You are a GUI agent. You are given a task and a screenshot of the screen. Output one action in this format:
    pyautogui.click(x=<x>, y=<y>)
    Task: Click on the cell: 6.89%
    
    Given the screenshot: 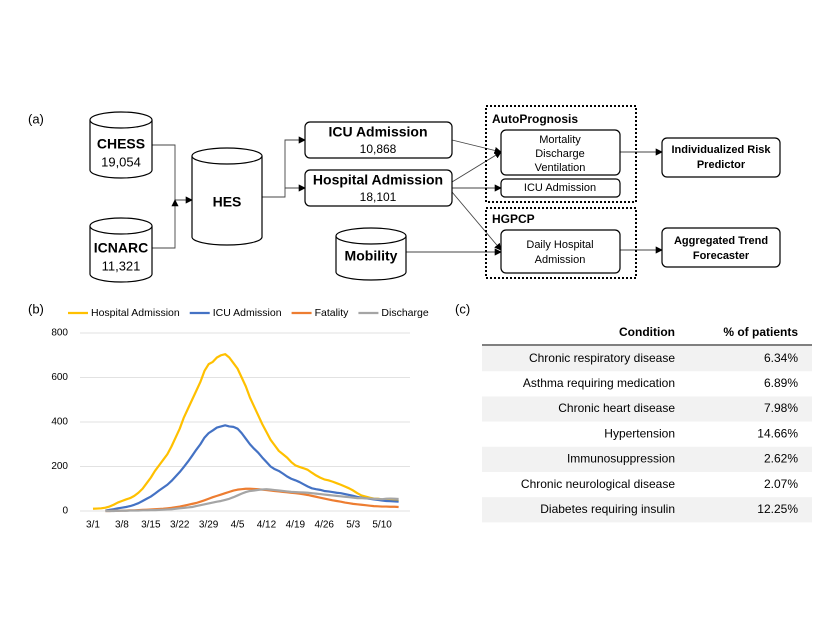 What is the action you would take?
    pyautogui.click(x=781, y=383)
    